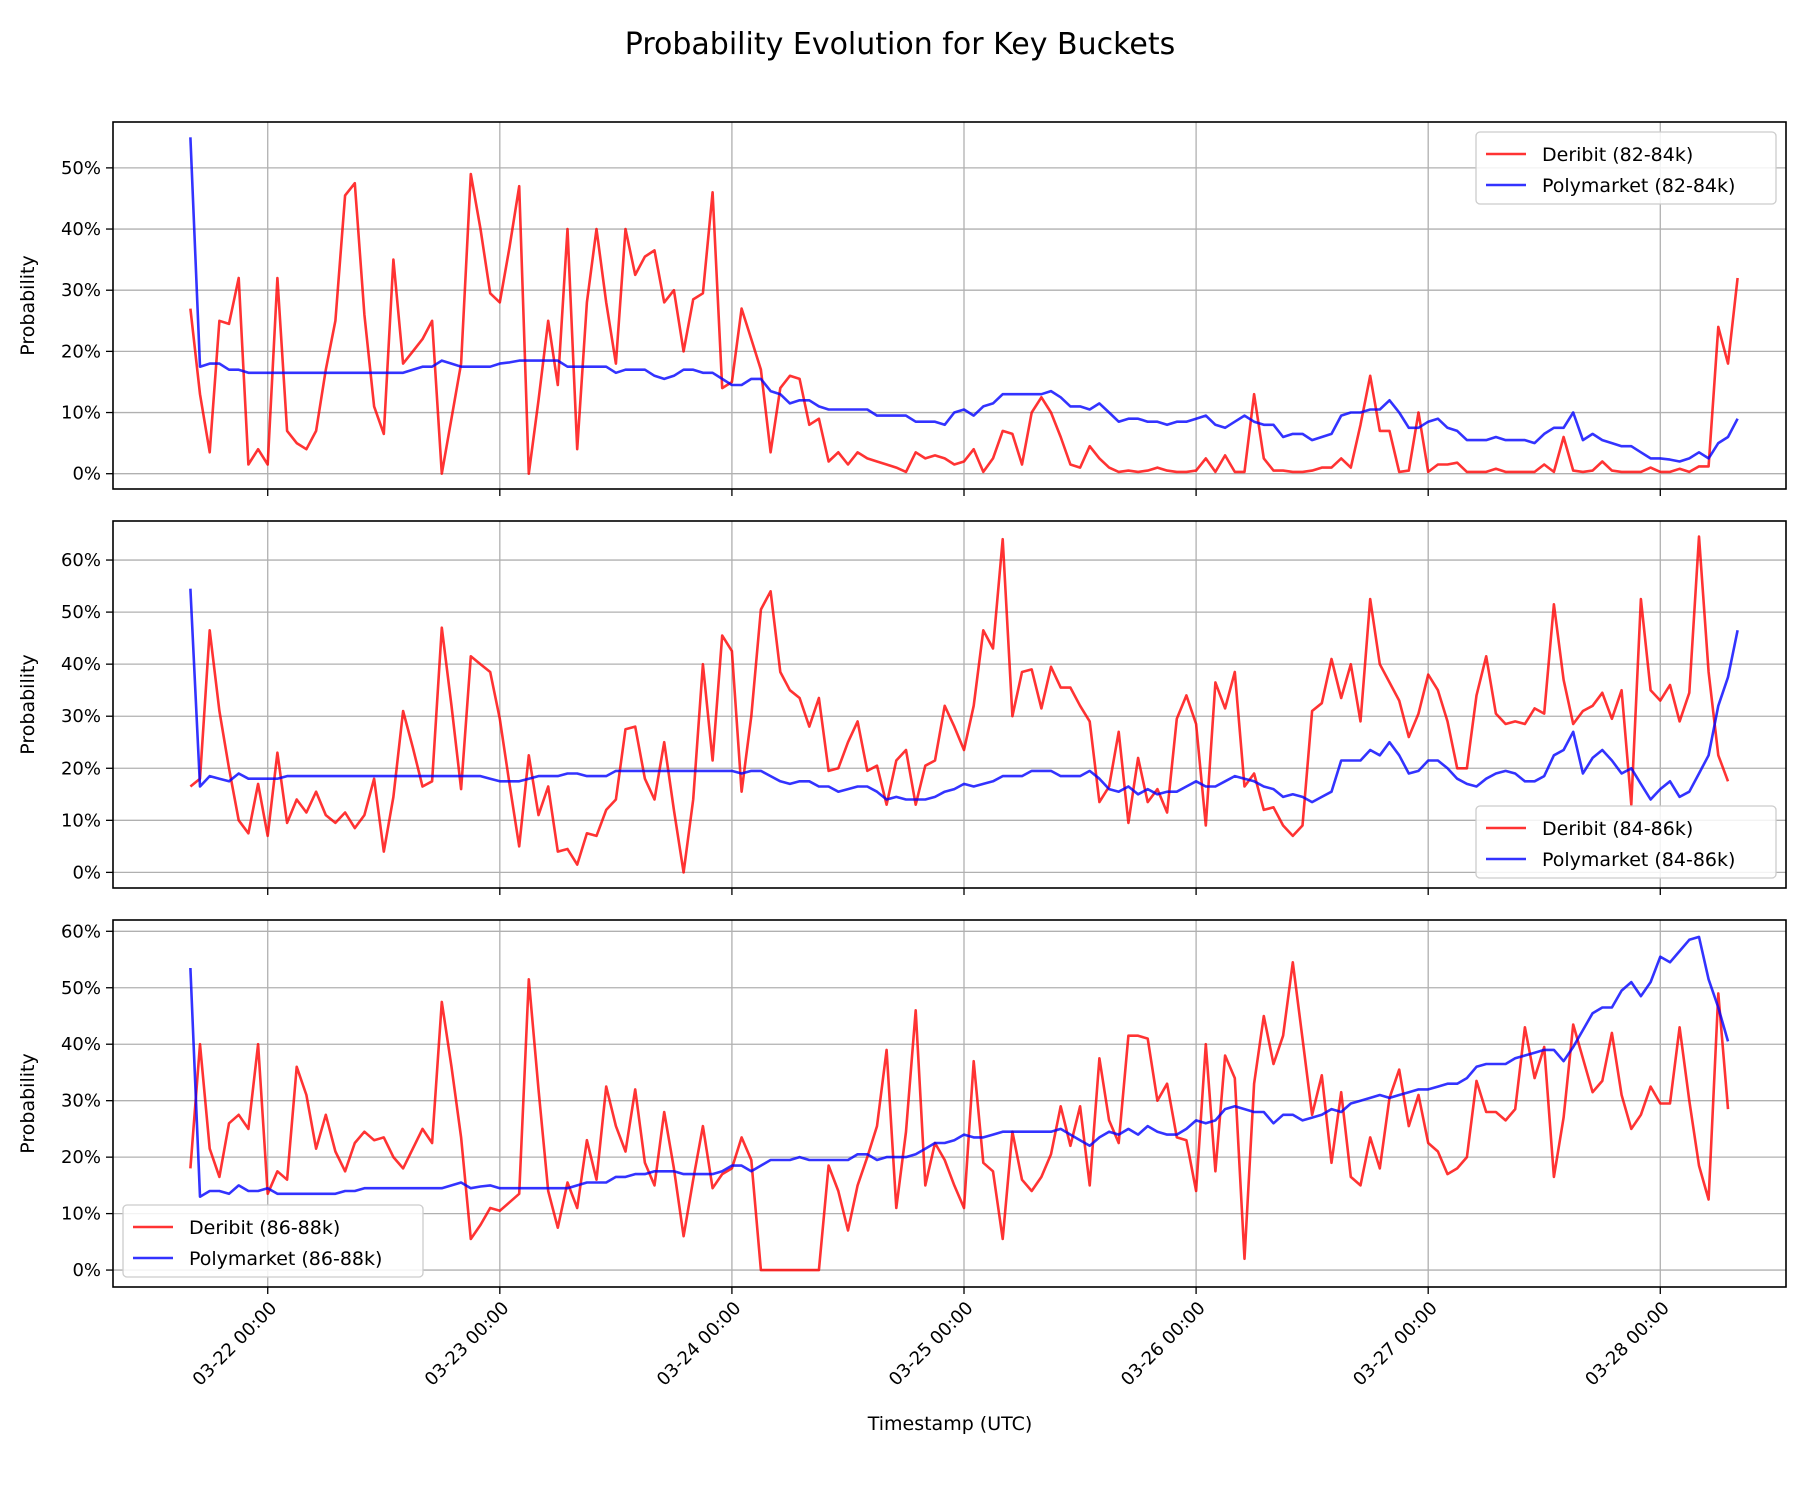 The width and height of the screenshot is (1800, 1500). I want to click on x-tick-label: 03-23 00:00, so click(467, 1344).